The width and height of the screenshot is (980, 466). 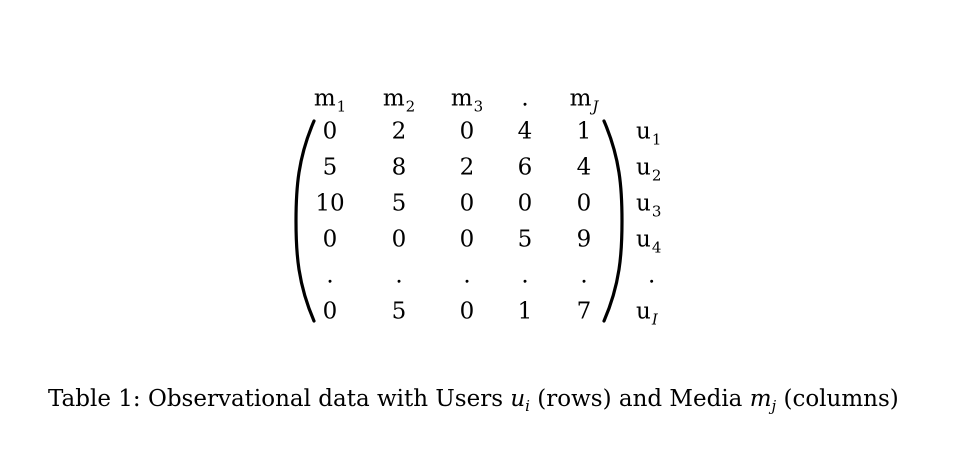 I want to click on column-header: m2, so click(x=398, y=99).